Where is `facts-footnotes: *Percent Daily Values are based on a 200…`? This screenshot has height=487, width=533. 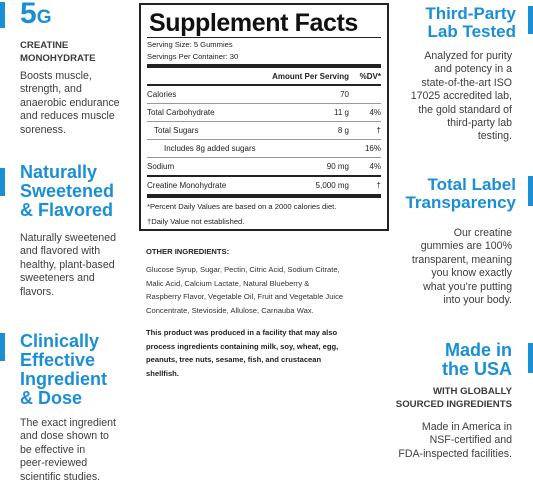
facts-footnotes: *Percent Daily Values are based on a 200… is located at coordinates (242, 214).